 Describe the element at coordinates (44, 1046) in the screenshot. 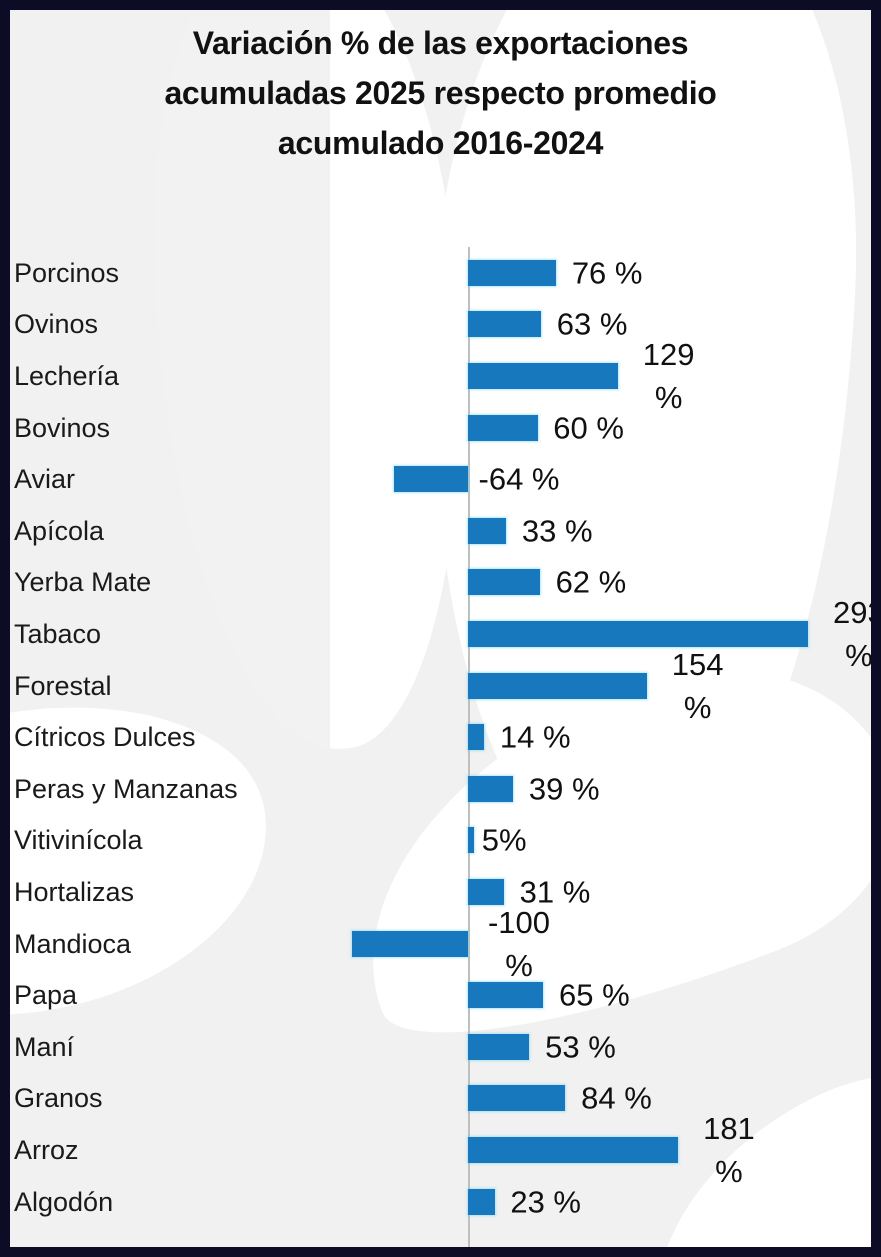

I see `category-label-man-: Maní` at that location.